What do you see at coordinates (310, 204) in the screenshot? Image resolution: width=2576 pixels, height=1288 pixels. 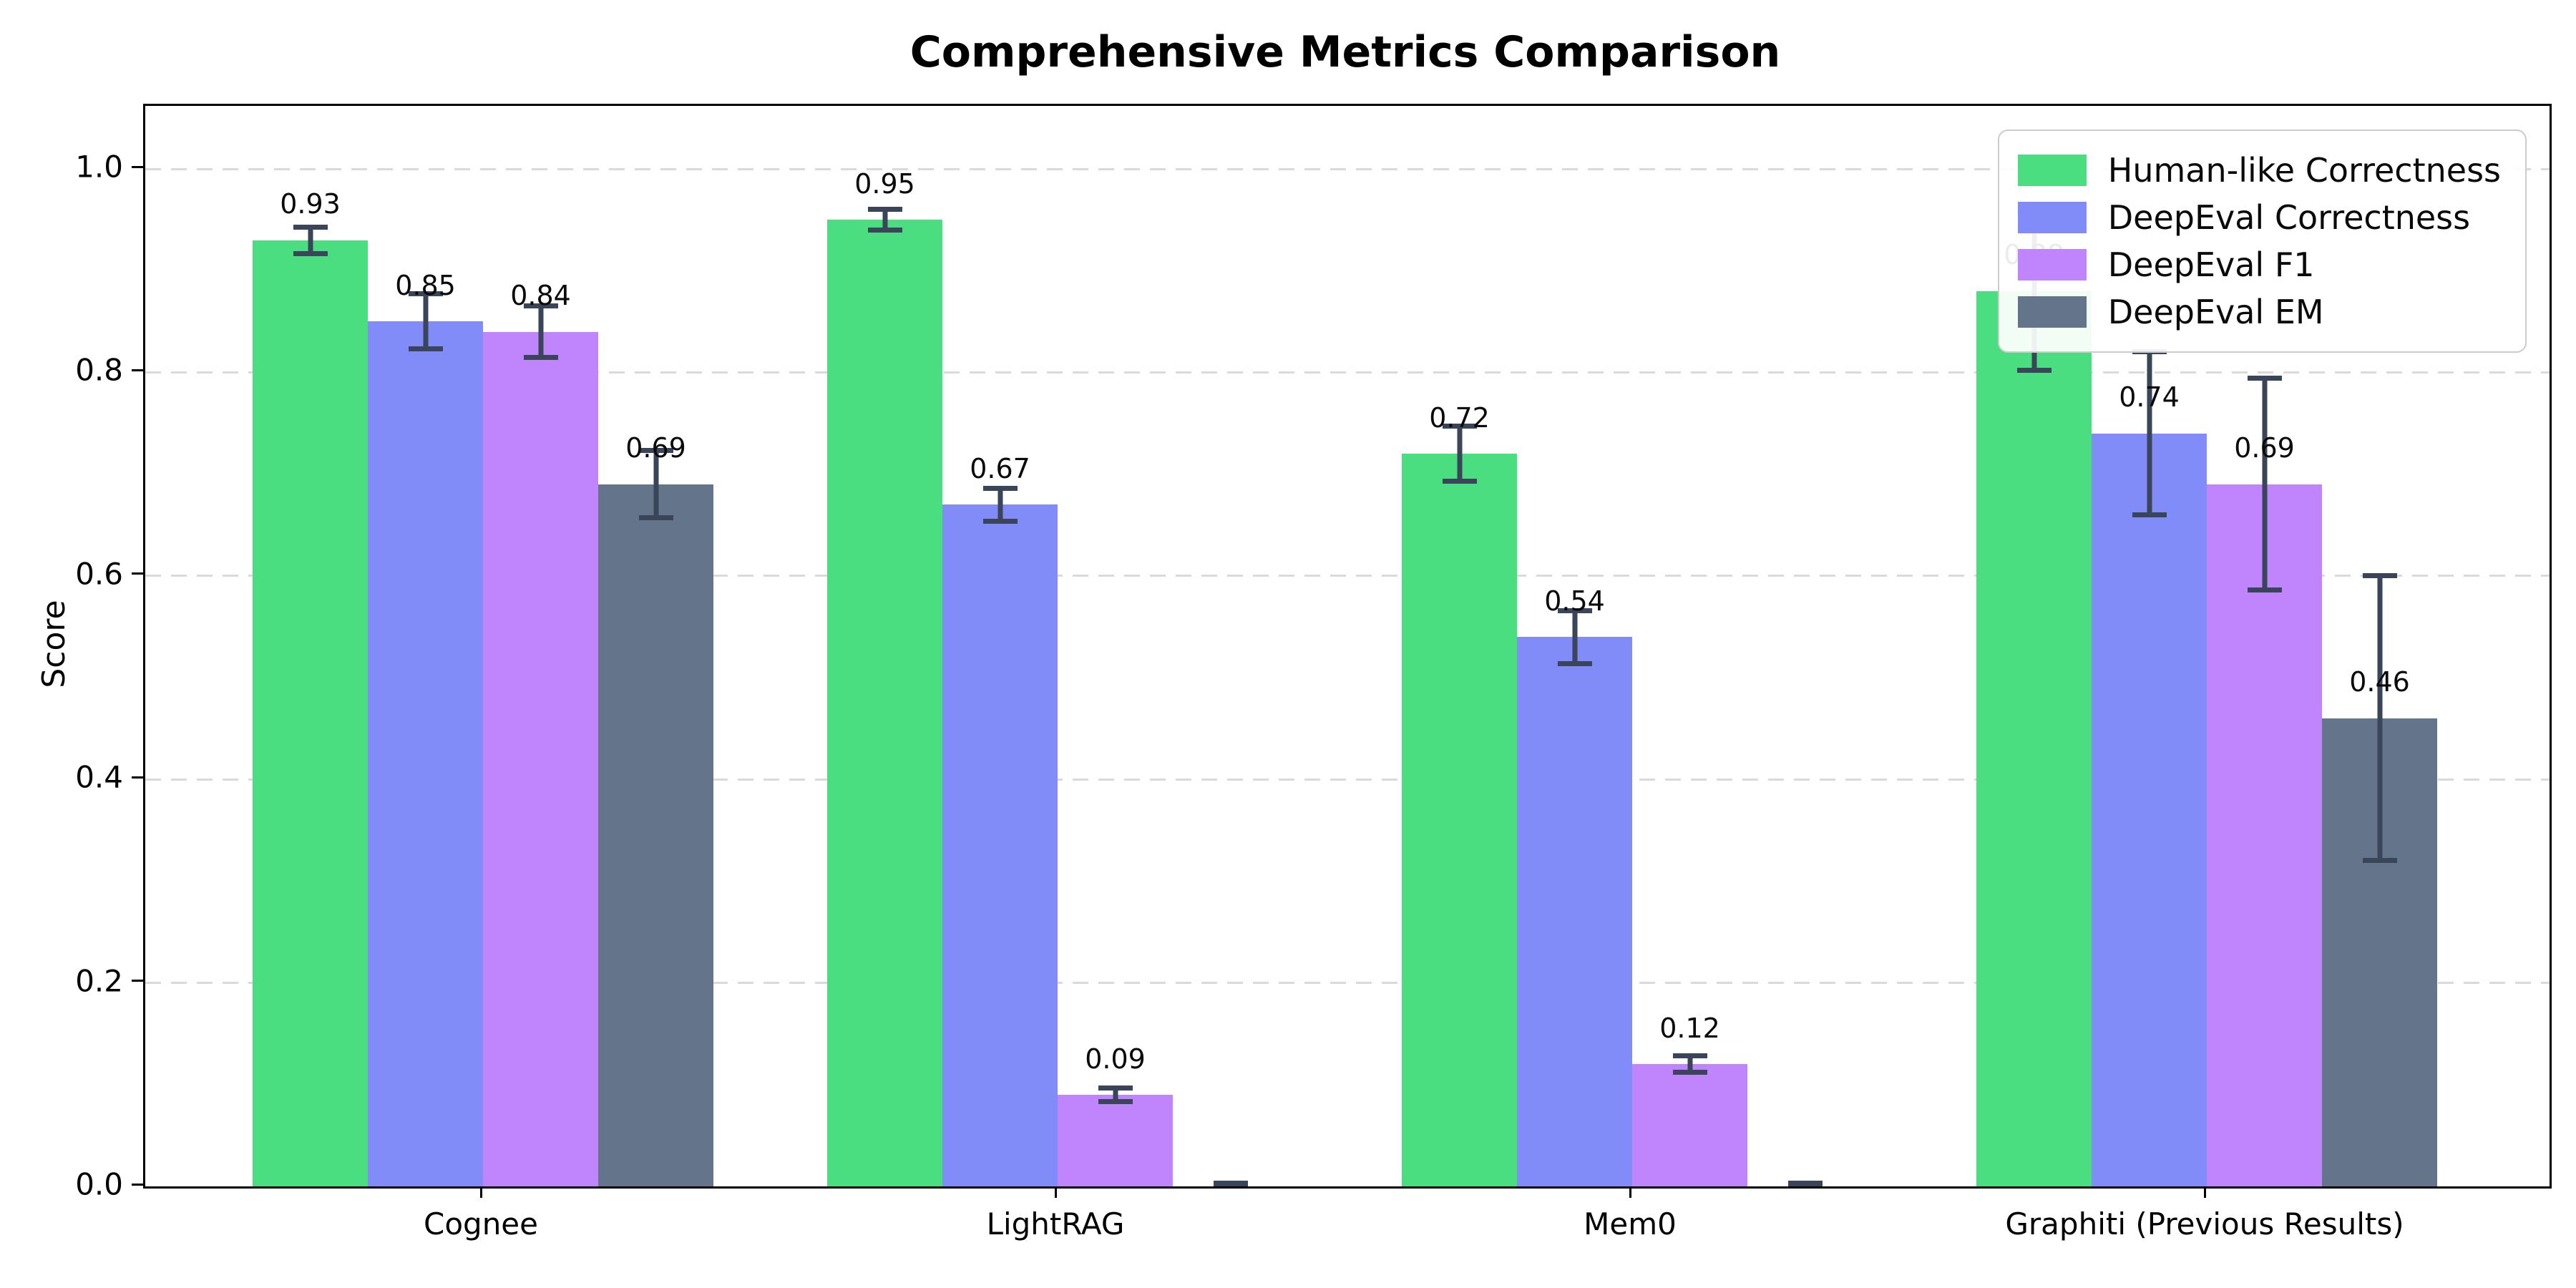 I see `bar-value-label: 0.93` at bounding box center [310, 204].